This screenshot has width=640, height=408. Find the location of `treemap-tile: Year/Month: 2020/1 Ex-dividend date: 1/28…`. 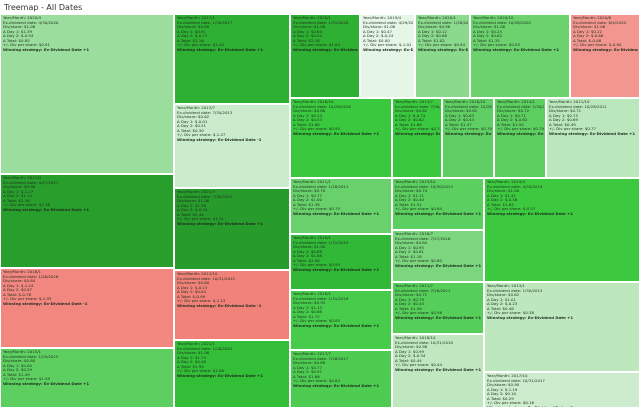

treemap-tile: Year/Month: 2020/1 Ex-dividend date: 1/28… is located at coordinates (442, 56).